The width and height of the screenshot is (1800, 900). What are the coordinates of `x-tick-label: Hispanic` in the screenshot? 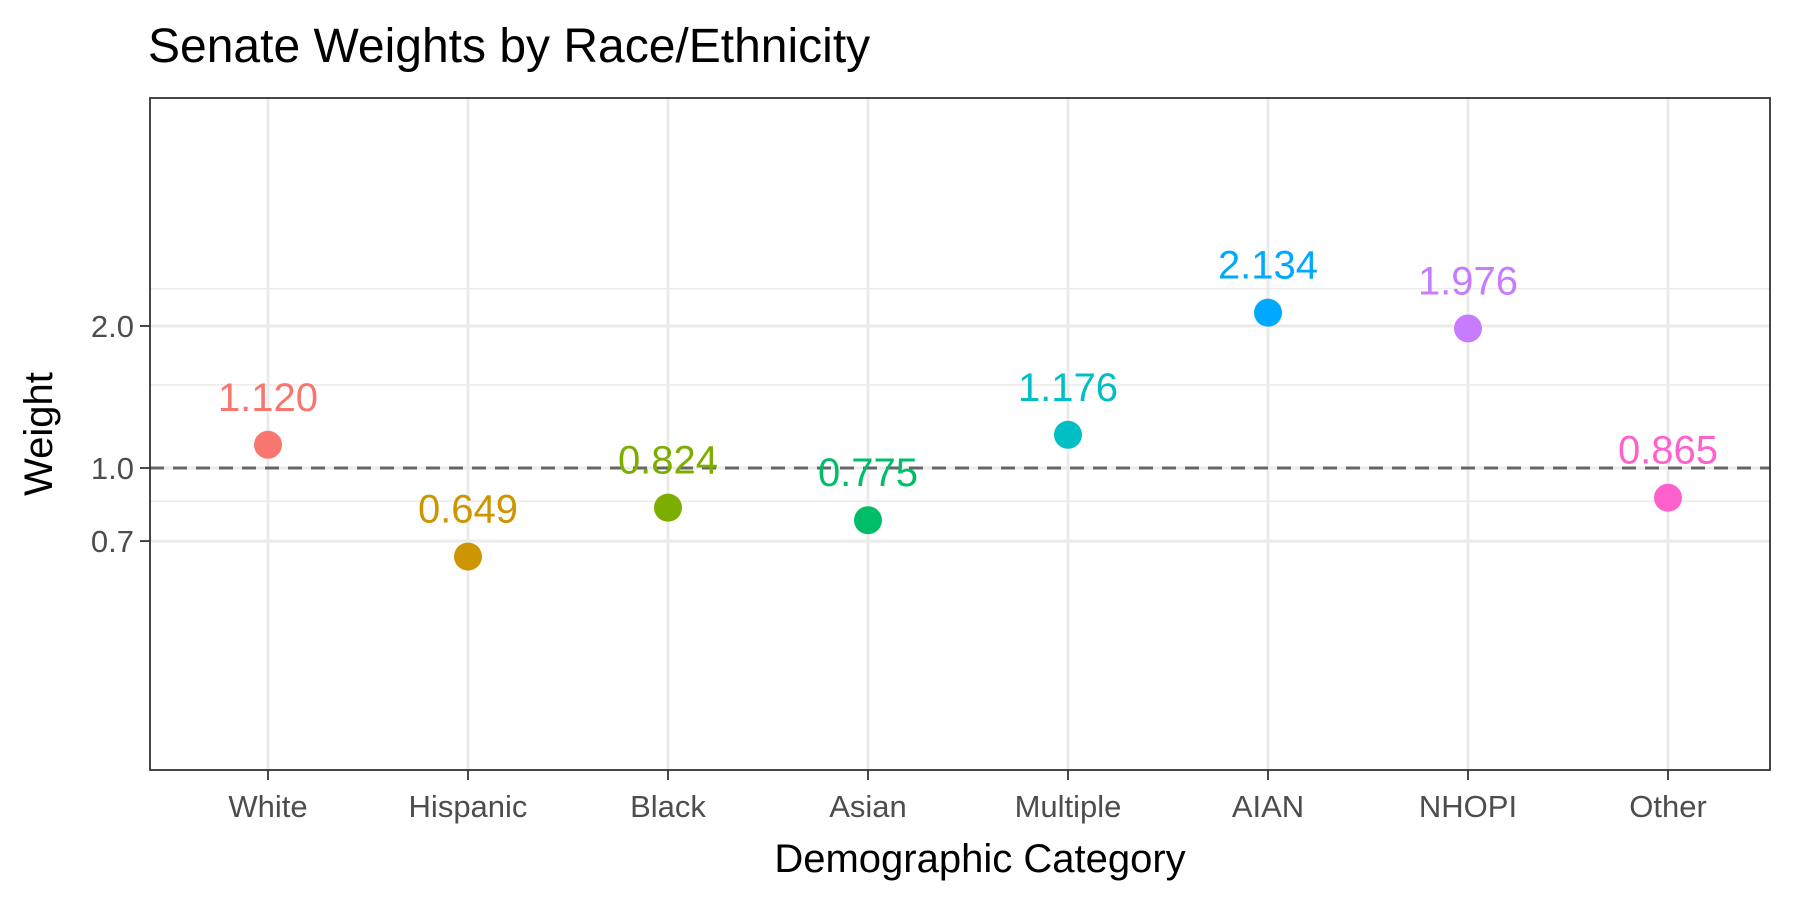 It's located at (468, 806).